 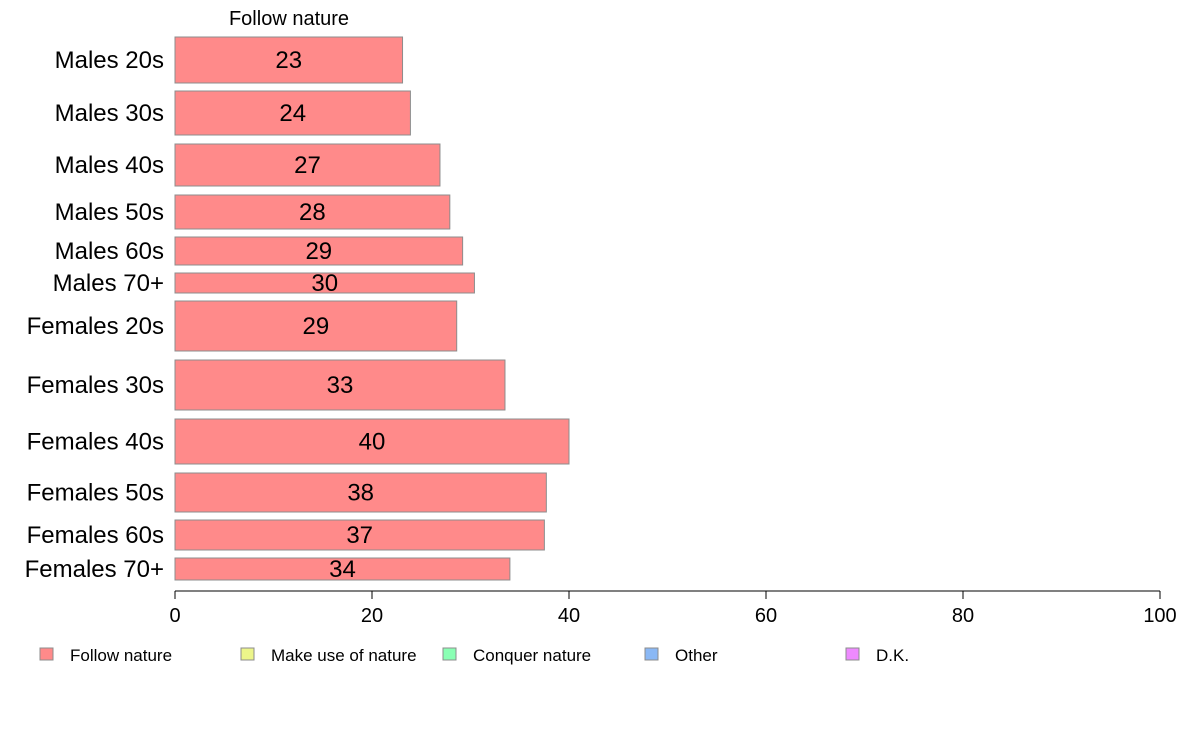 What do you see at coordinates (121, 655) in the screenshot?
I see `legend-label: Follow nature` at bounding box center [121, 655].